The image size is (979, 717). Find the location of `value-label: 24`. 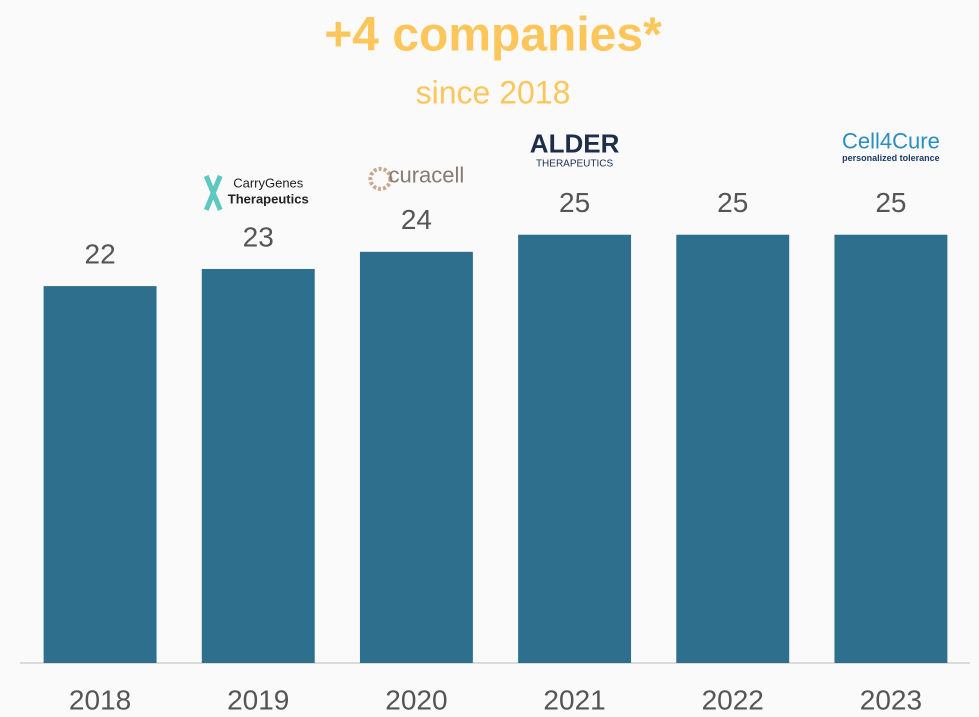

value-label: 24 is located at coordinates (416, 219).